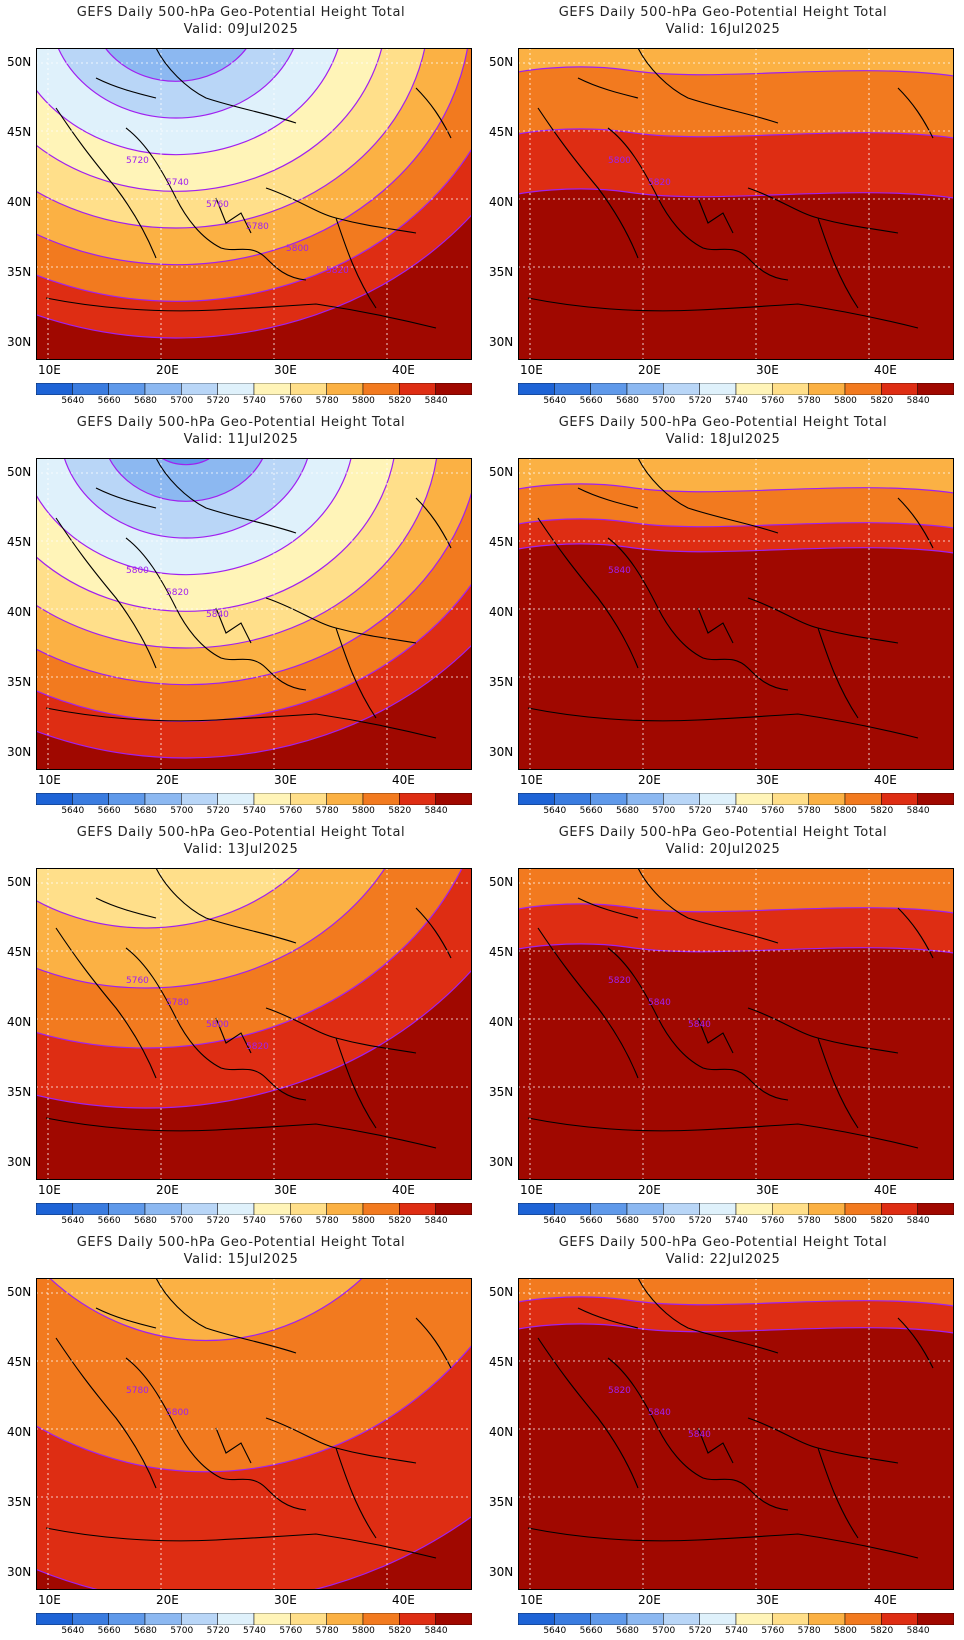  I want to click on panel-valid-date: Valid: 15Jul2025, so click(241, 1259).